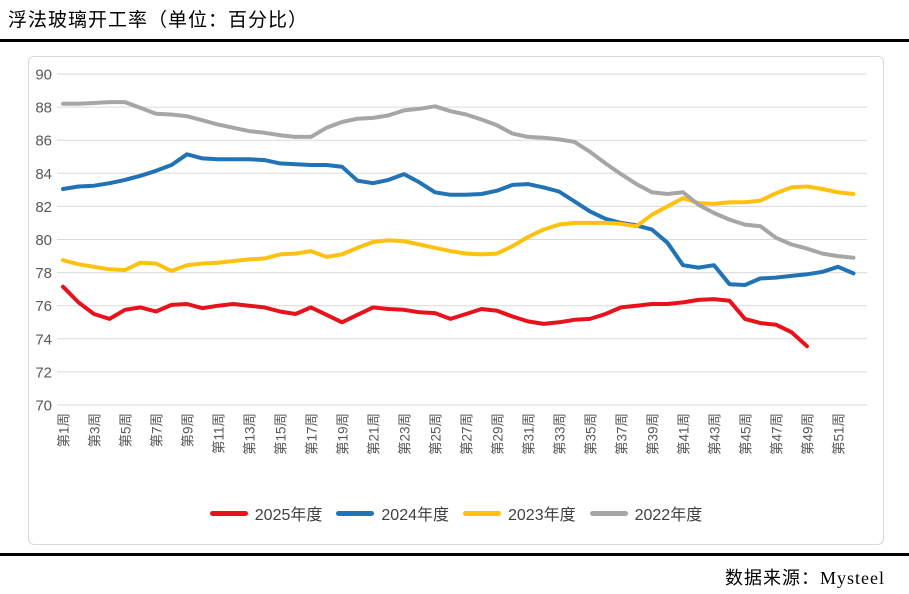 The width and height of the screenshot is (909, 594). What do you see at coordinates (560, 434) in the screenshot?
I see `x-tick-label: 第33周` at bounding box center [560, 434].